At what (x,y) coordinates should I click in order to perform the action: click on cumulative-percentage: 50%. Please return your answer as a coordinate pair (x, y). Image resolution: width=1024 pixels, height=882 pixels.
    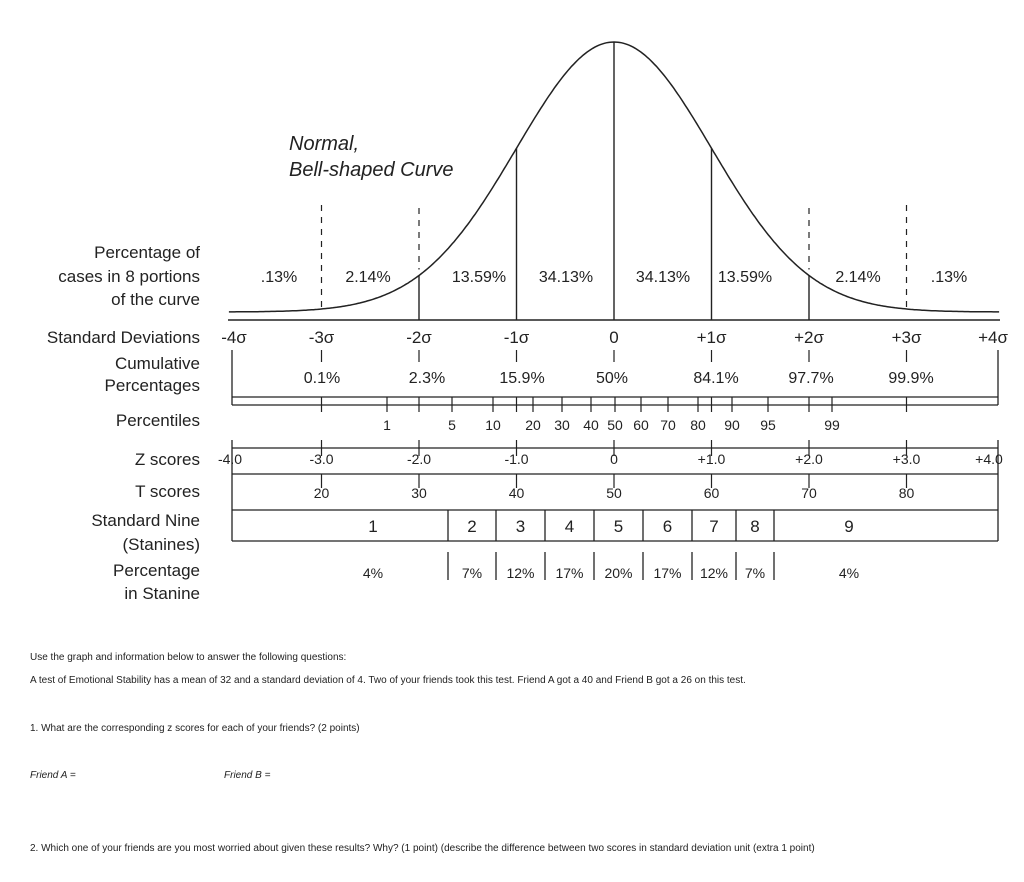
    Looking at the image, I should click on (612, 378).